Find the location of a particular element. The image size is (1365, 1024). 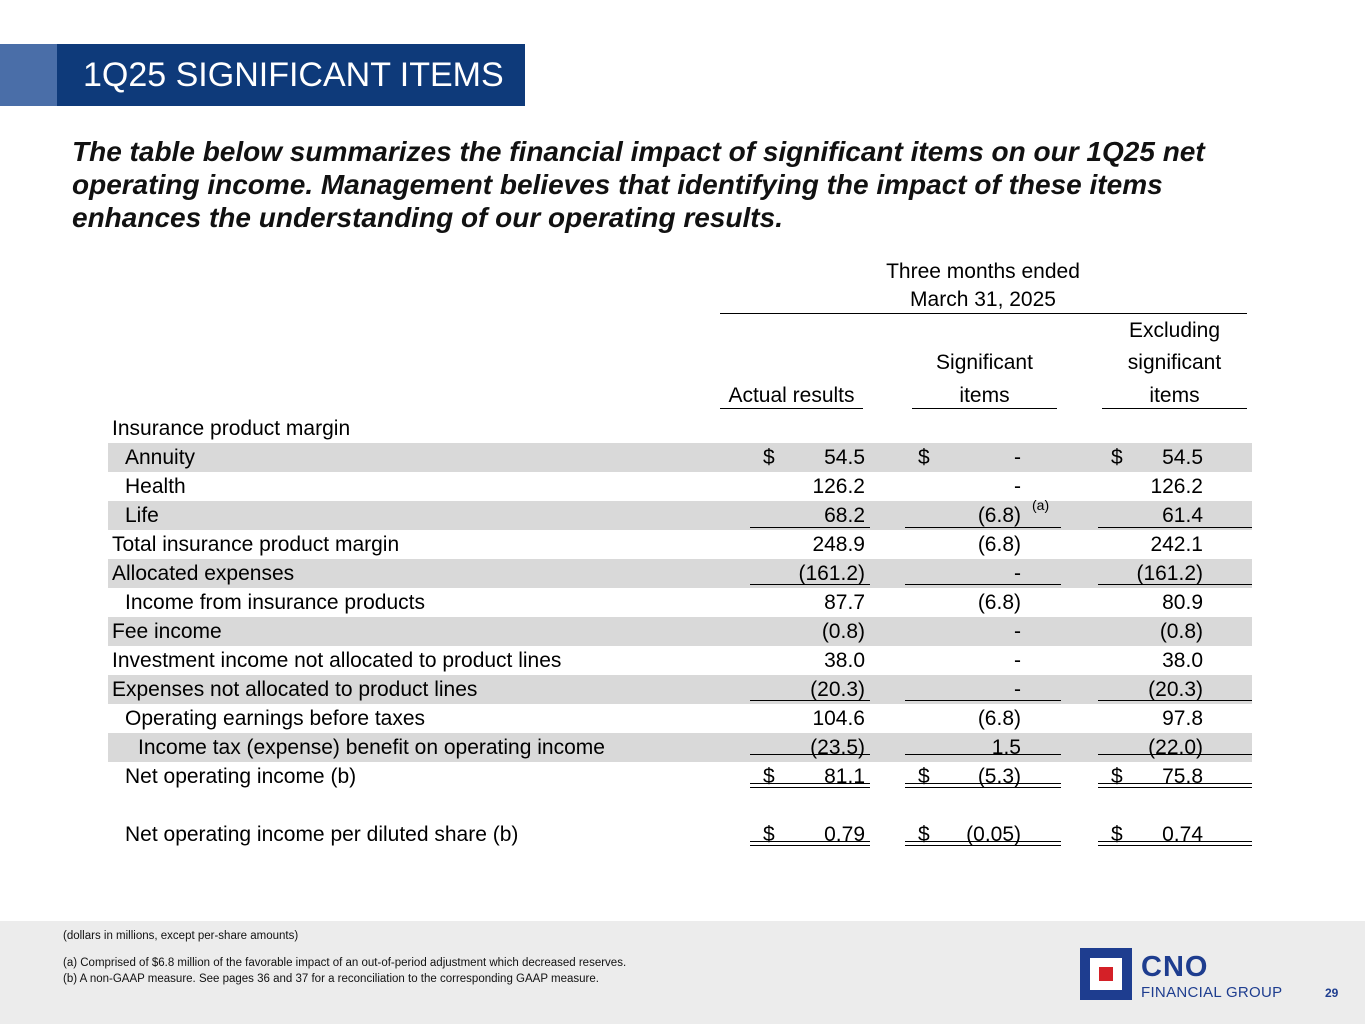

table-row: Fee income (0.8) - (0.8) is located at coordinates (680, 631).